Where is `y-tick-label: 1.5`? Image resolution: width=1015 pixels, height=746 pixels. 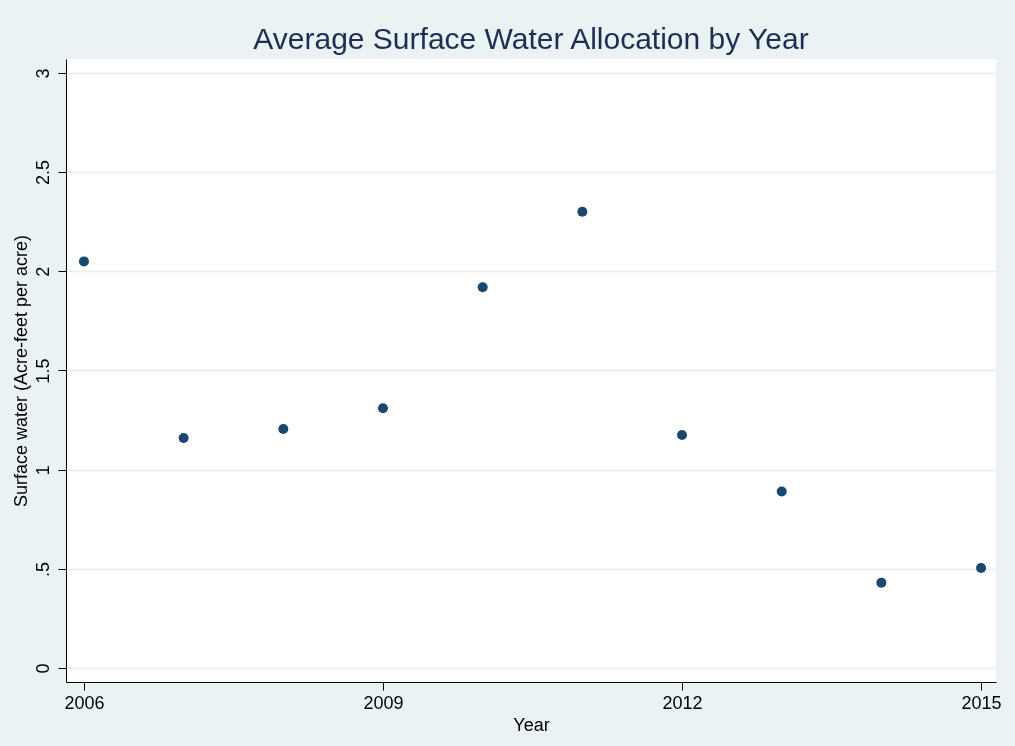
y-tick-label: 1.5 is located at coordinates (42, 371).